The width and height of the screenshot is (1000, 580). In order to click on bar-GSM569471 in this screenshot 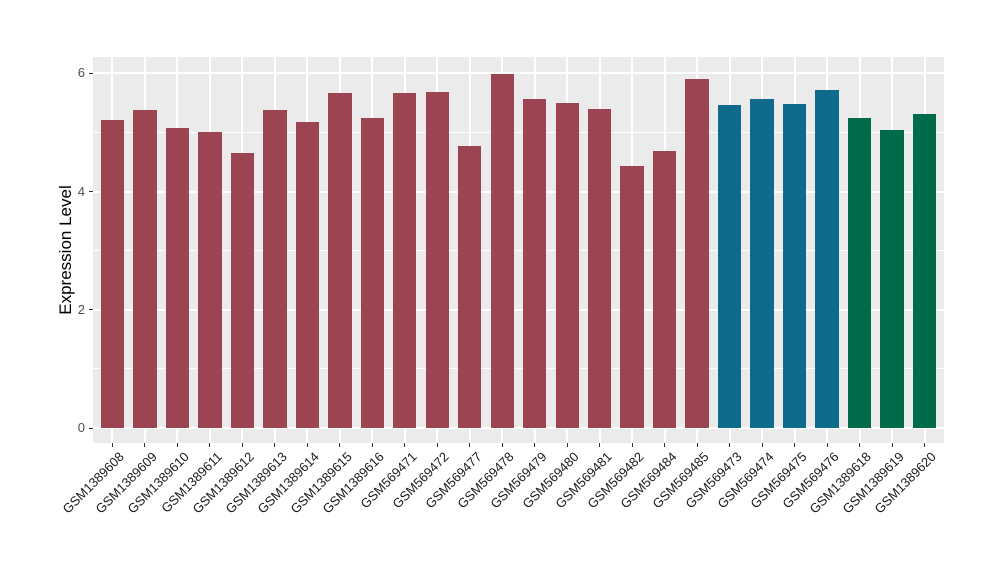, I will do `click(405, 260)`.